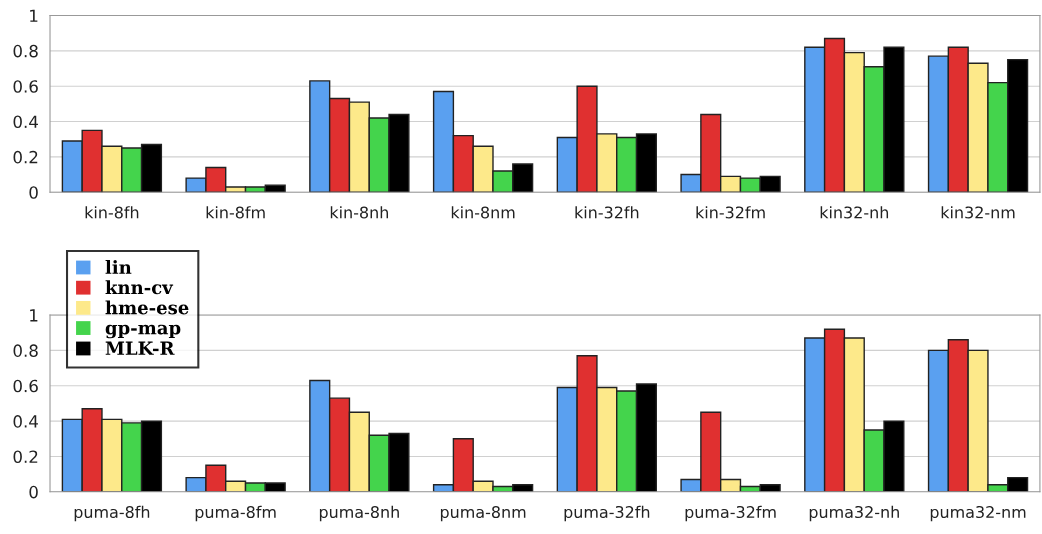 Image resolution: width=1042 pixels, height=534 pixels. Describe the element at coordinates (118, 267) in the screenshot. I see `legend-label: lin` at that location.